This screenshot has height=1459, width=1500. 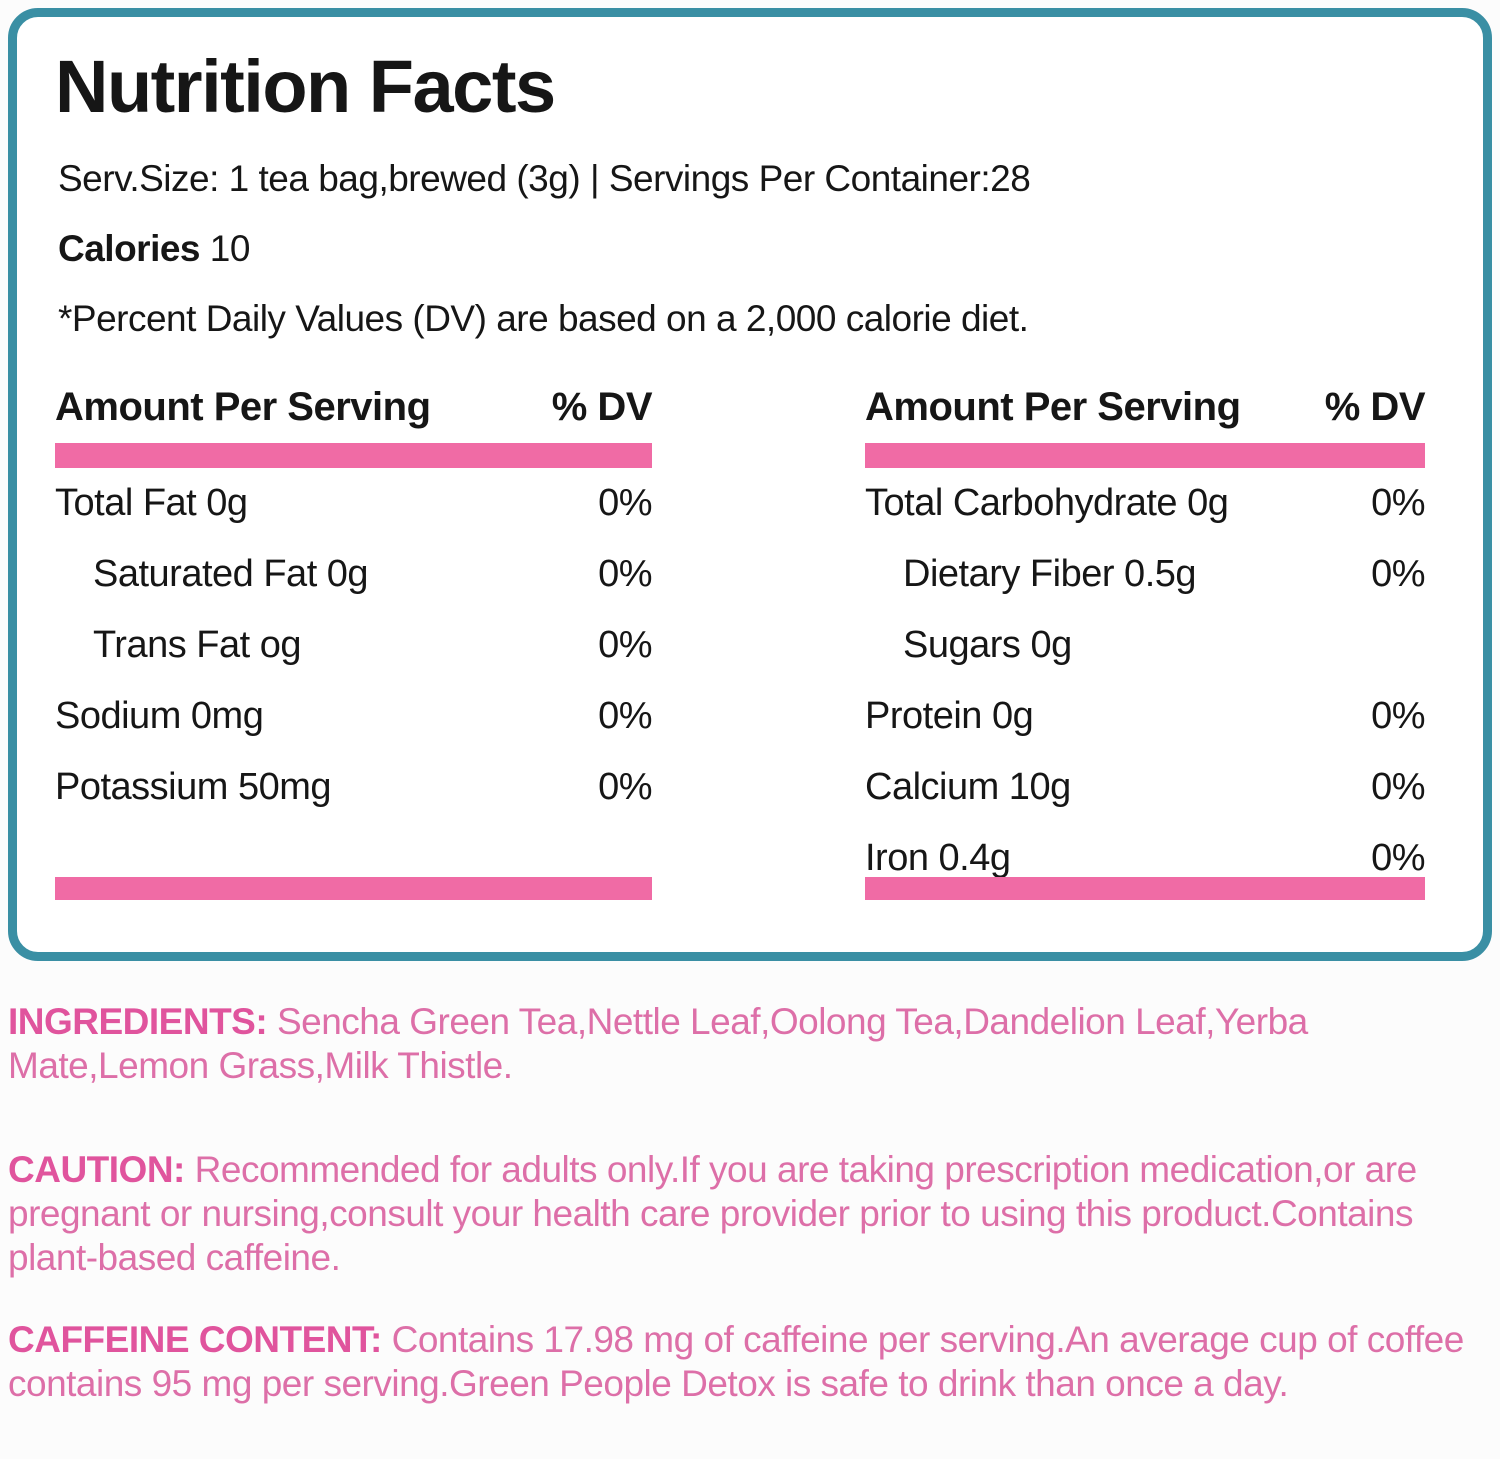 I want to click on calories-value: 10, so click(x=230, y=248).